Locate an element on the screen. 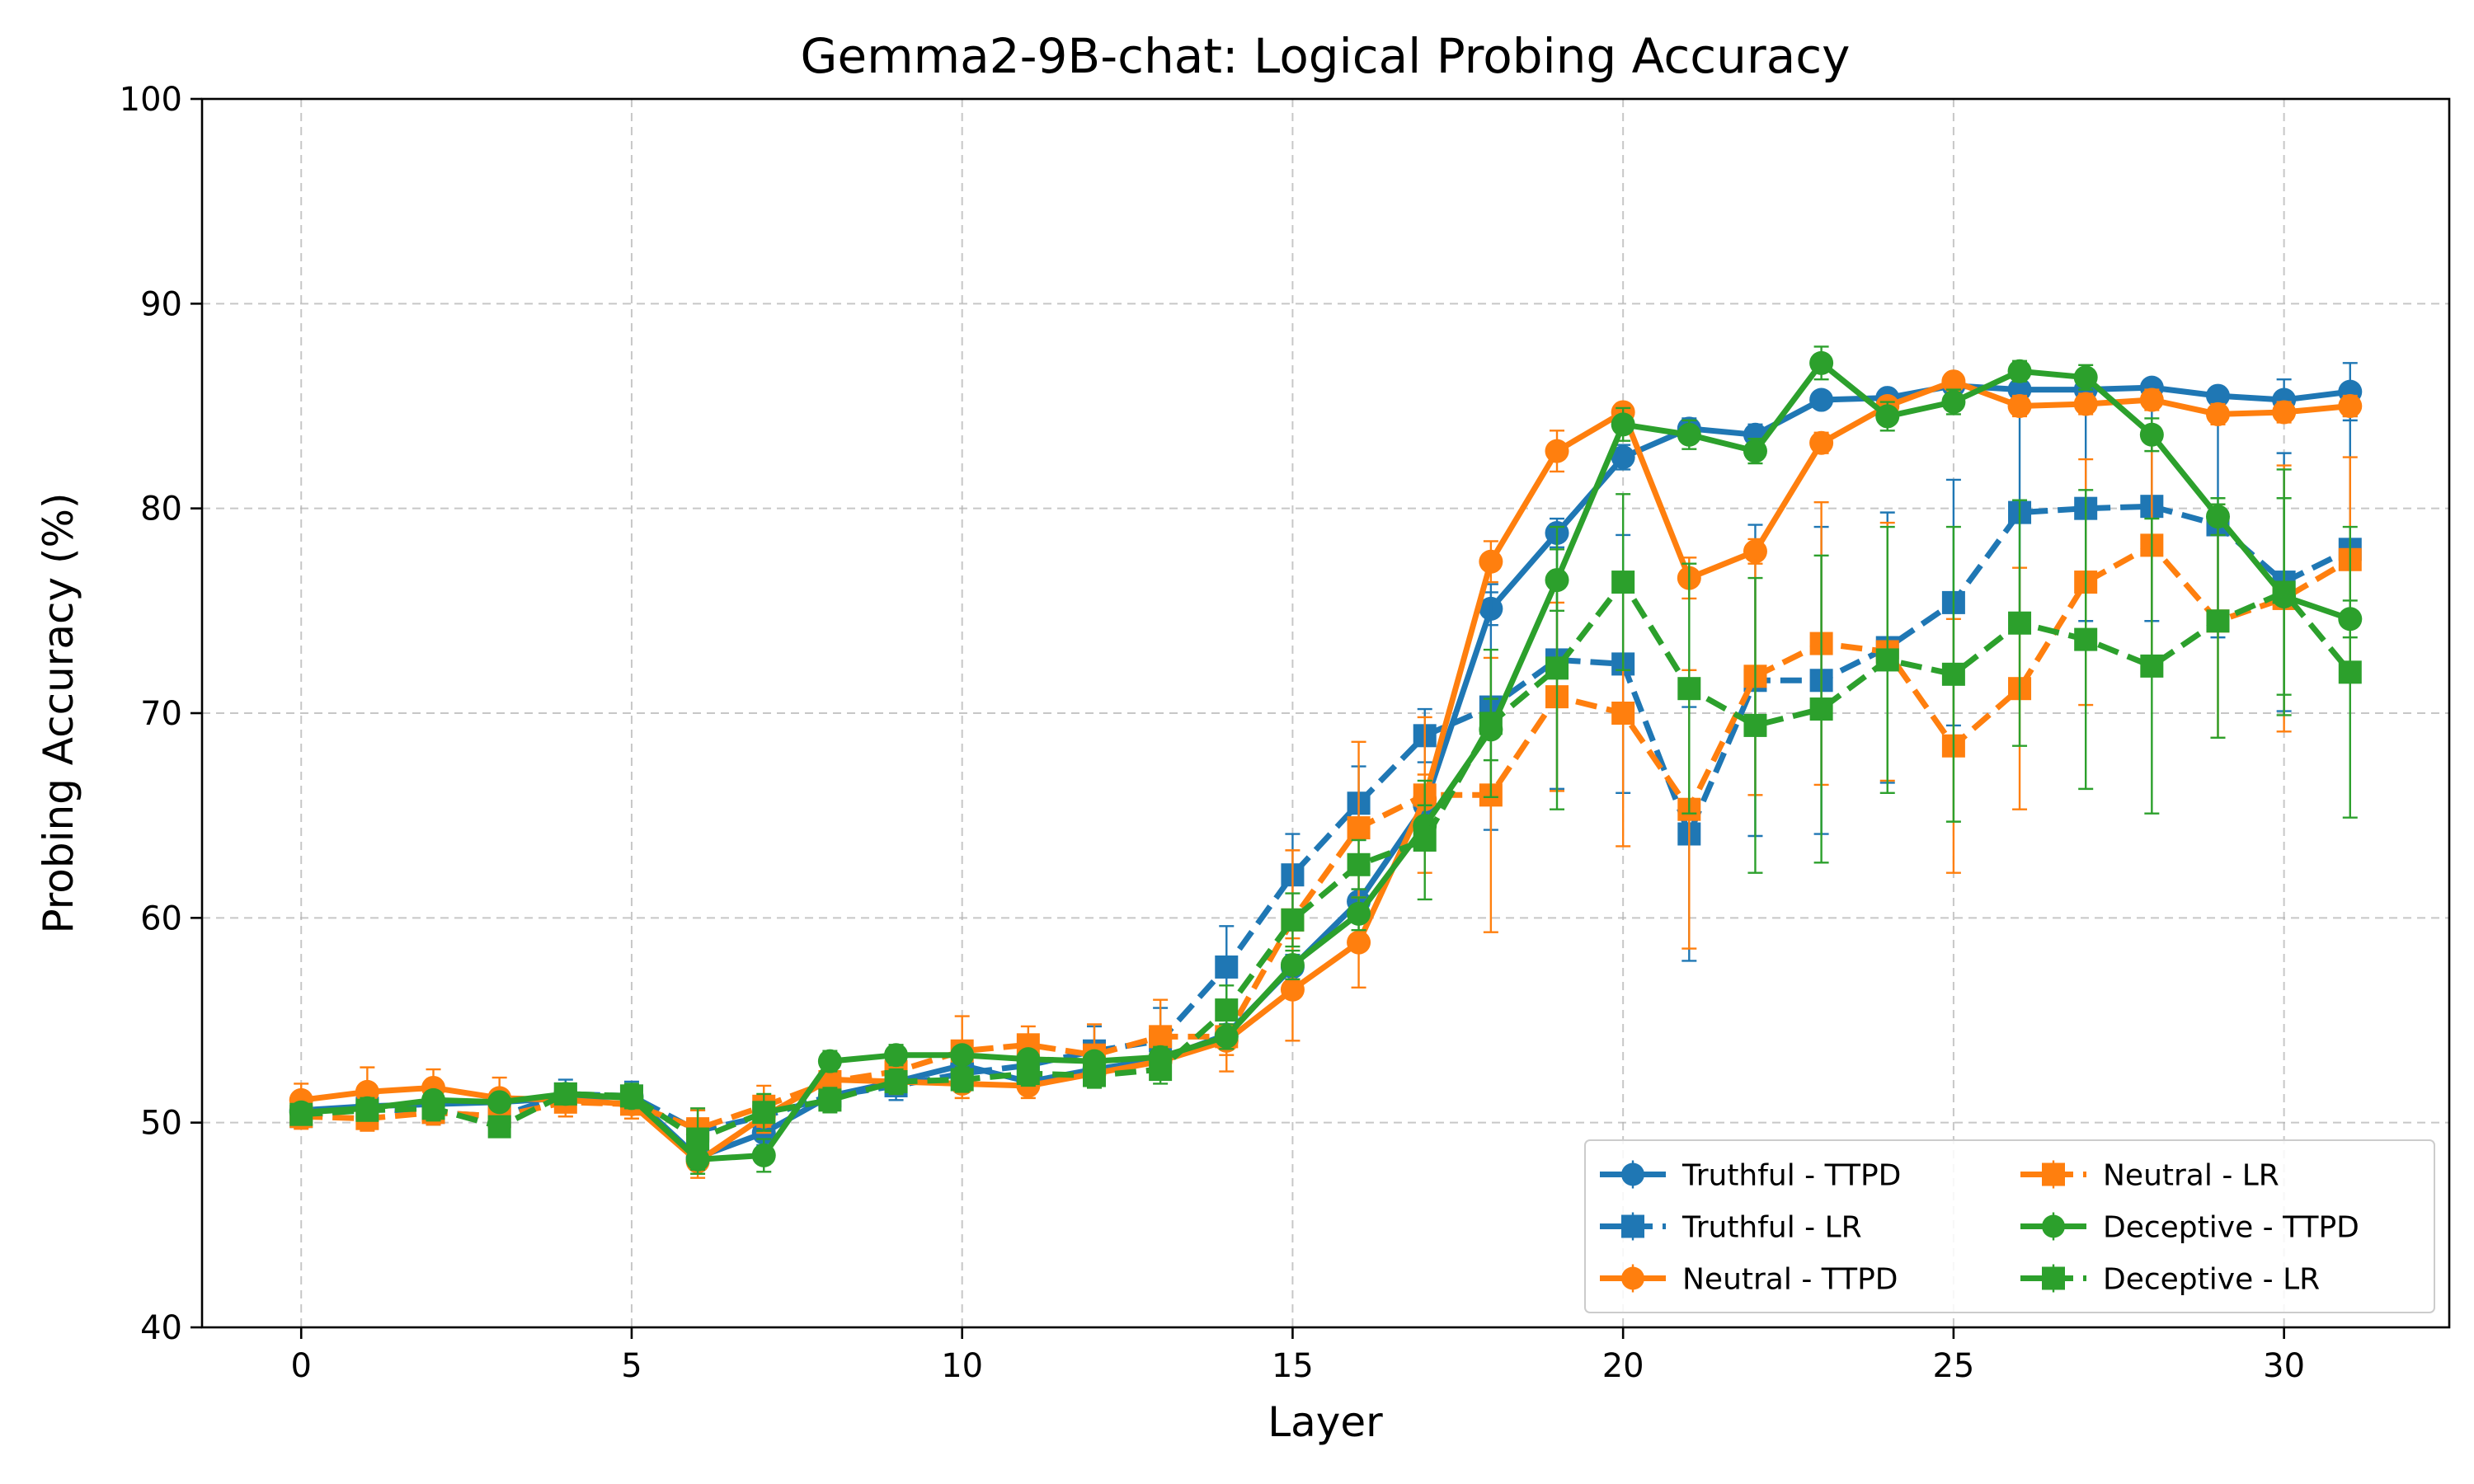 Image resolution: width=2474 pixels, height=1484 pixels. y-axis-label: Probing Accuracy (%) is located at coordinates (58, 713).